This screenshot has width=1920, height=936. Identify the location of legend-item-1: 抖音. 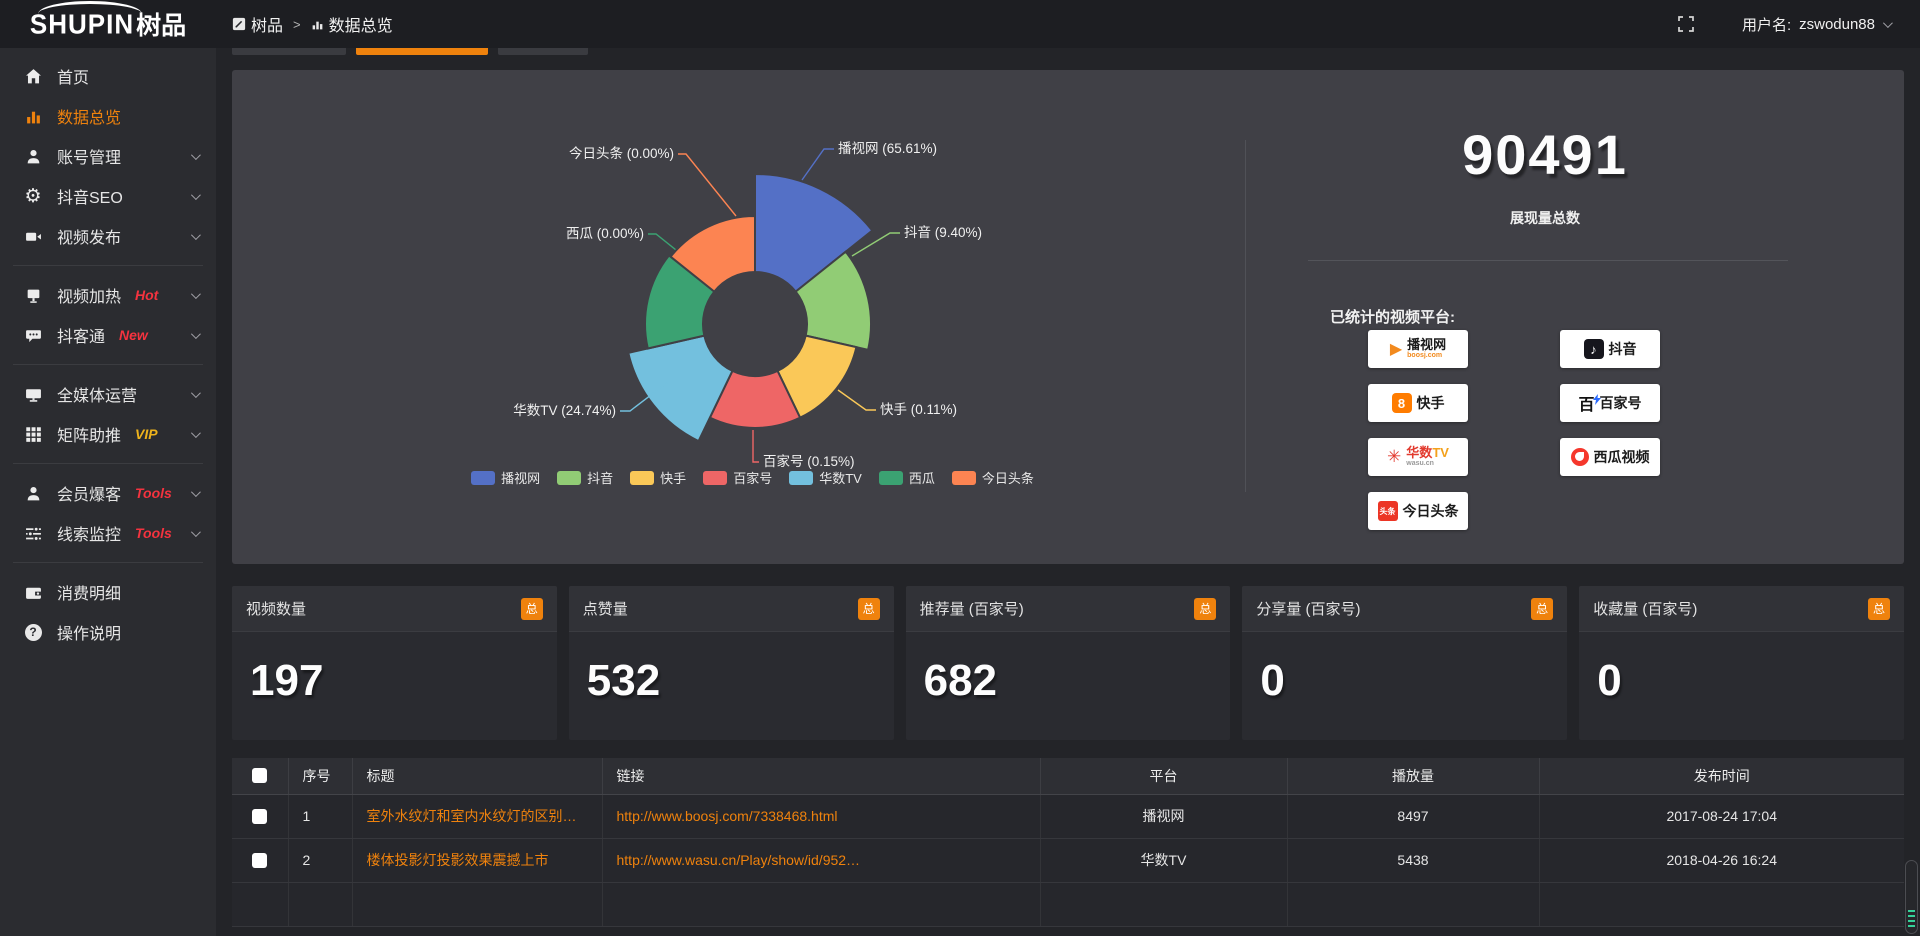
(585, 477).